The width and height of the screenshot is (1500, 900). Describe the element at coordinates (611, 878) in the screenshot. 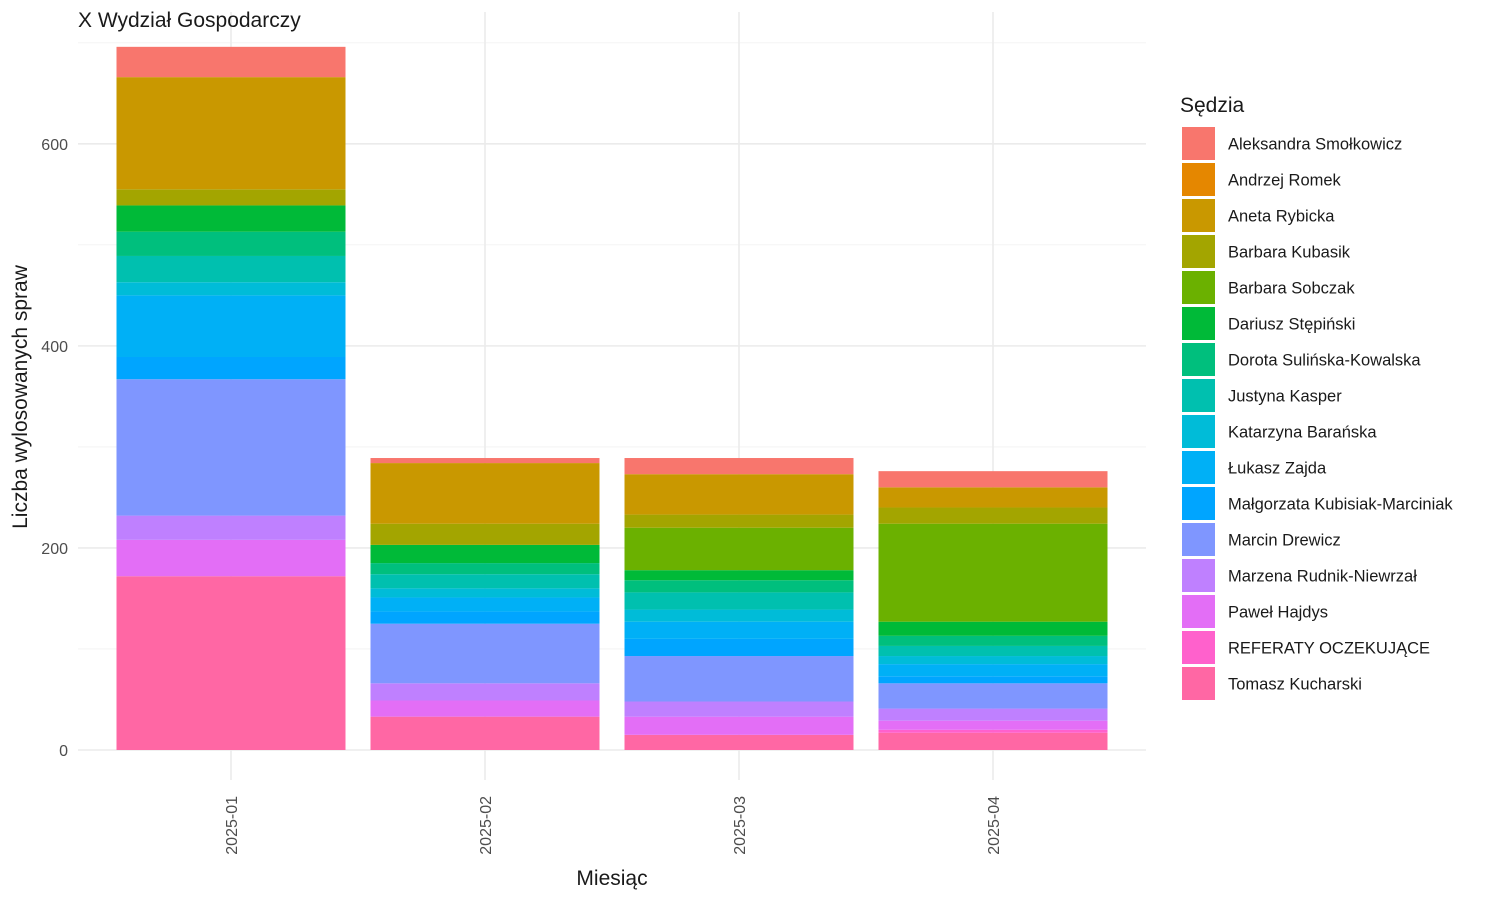

I see `x-axis-title: Miesiąc` at that location.